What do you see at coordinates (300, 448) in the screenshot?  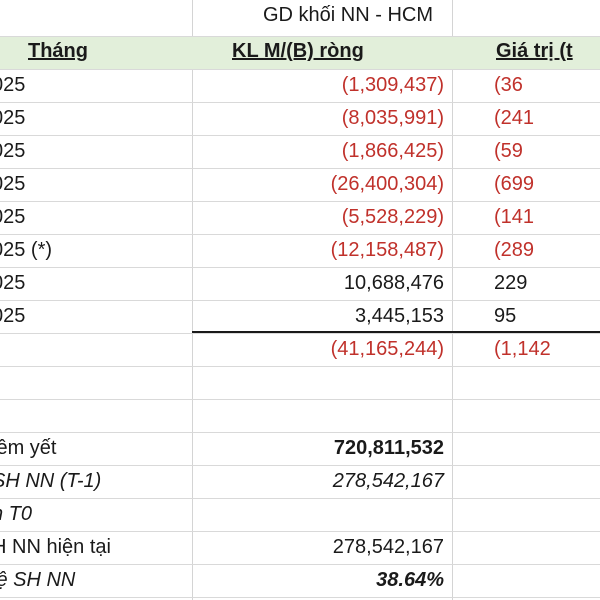 I see `summary-row: iêm yết 720,811,532` at bounding box center [300, 448].